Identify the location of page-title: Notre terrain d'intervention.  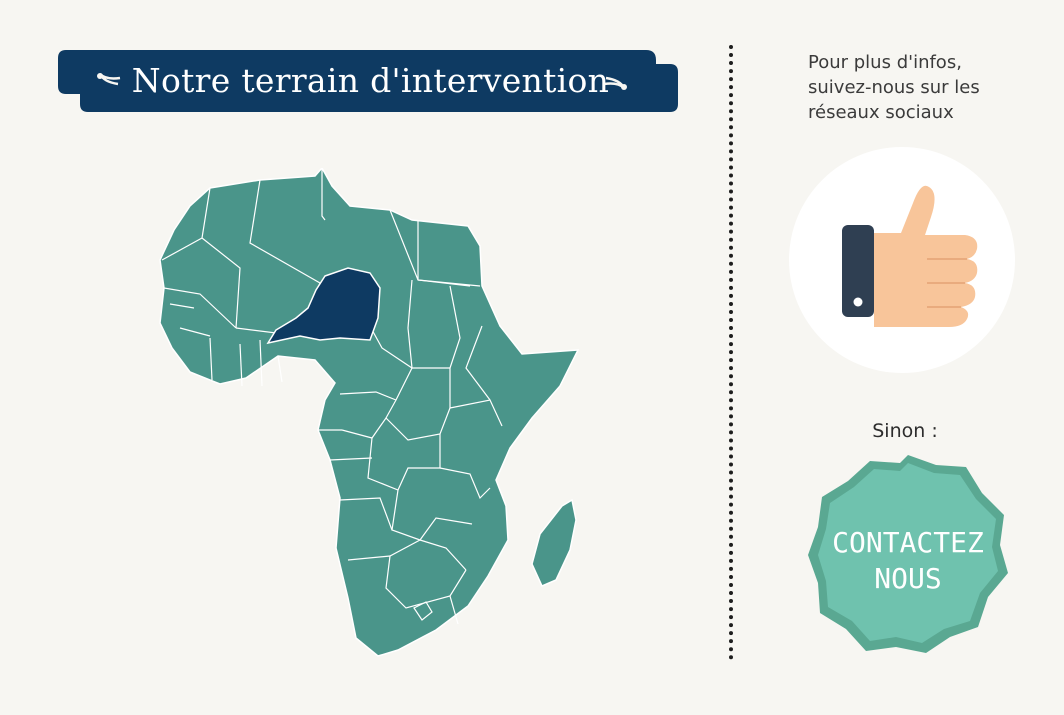
(370, 80).